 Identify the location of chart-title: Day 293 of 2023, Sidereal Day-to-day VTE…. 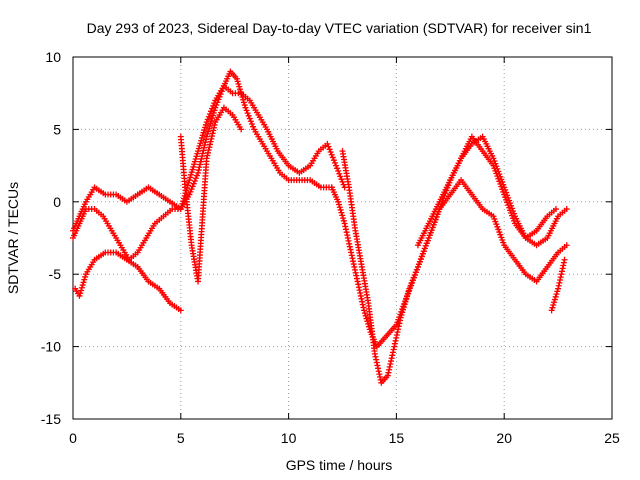
(339, 28).